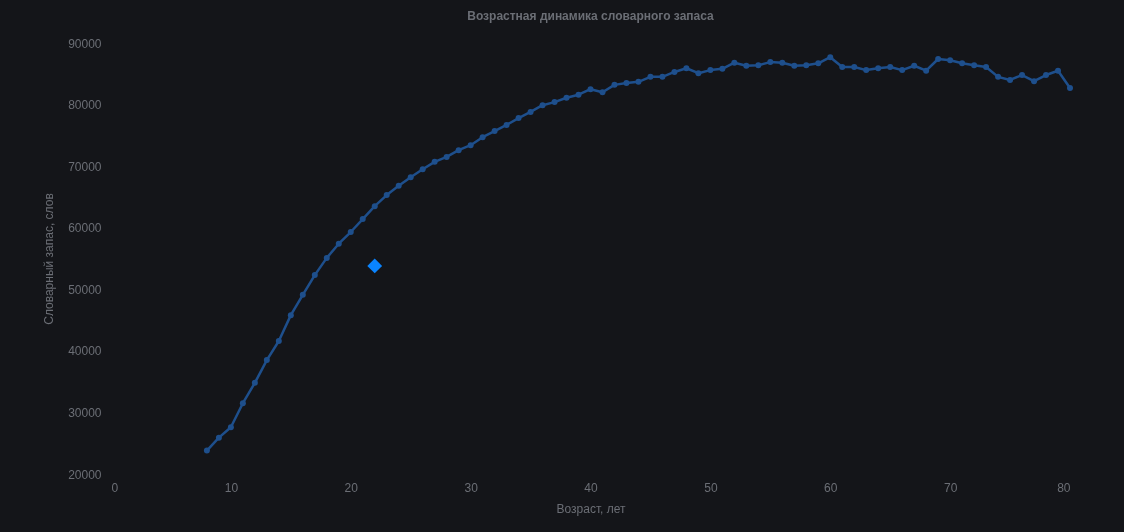  I want to click on x-tick-label: 30, so click(471, 487).